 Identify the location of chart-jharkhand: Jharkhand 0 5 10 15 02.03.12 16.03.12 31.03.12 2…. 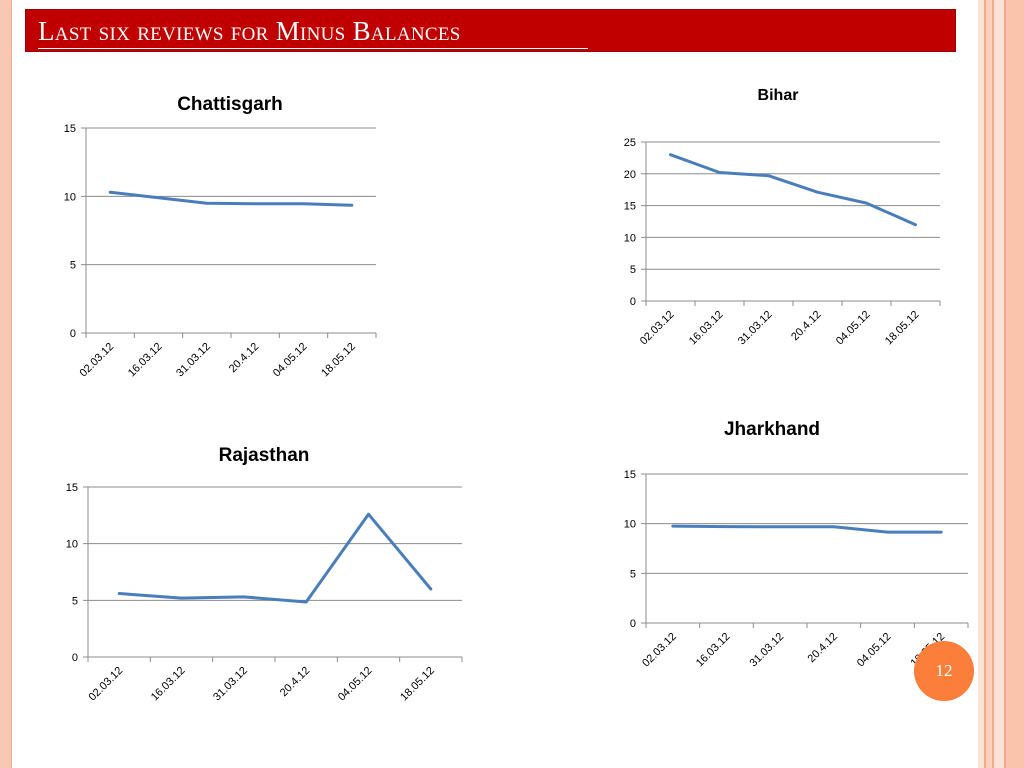
(796, 544).